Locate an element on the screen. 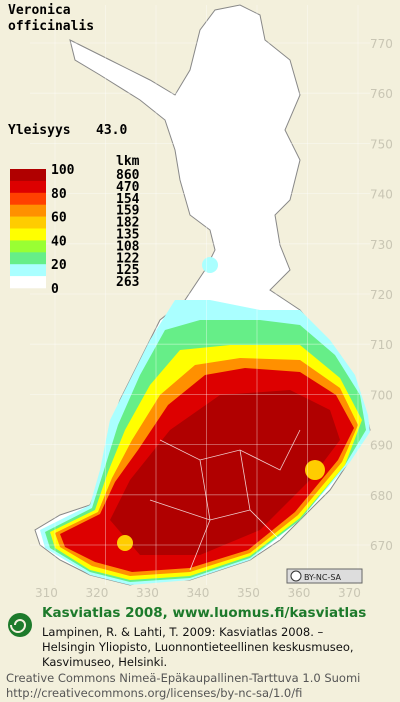 Image resolution: width=400 pixels, height=702 pixels. grid-label: 690 is located at coordinates (381, 446).